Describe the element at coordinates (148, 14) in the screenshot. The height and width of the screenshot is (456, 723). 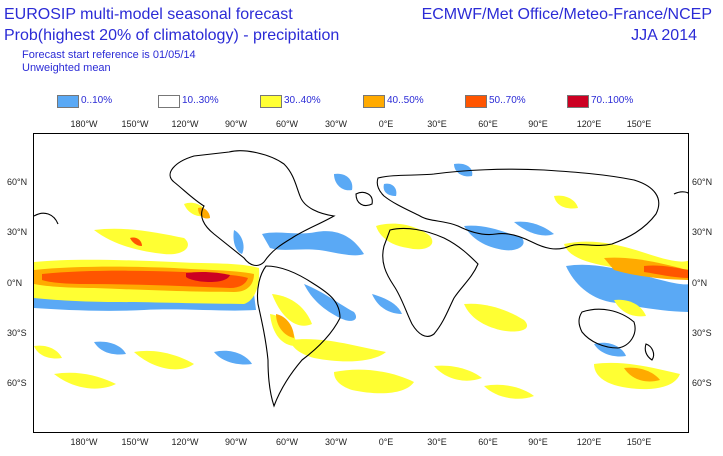
I see `map-title: EUROSIP multi-model seasonal forecast` at that location.